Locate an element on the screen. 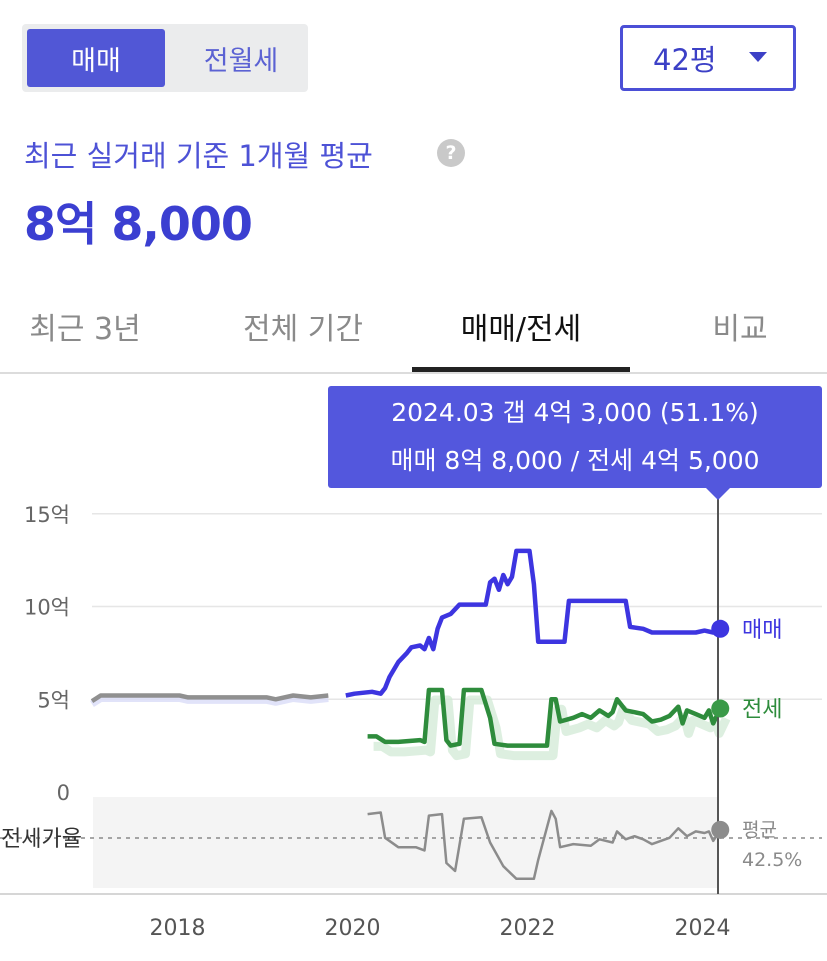 The height and width of the screenshot is (961, 827). help-icon: ? is located at coordinates (451, 153).